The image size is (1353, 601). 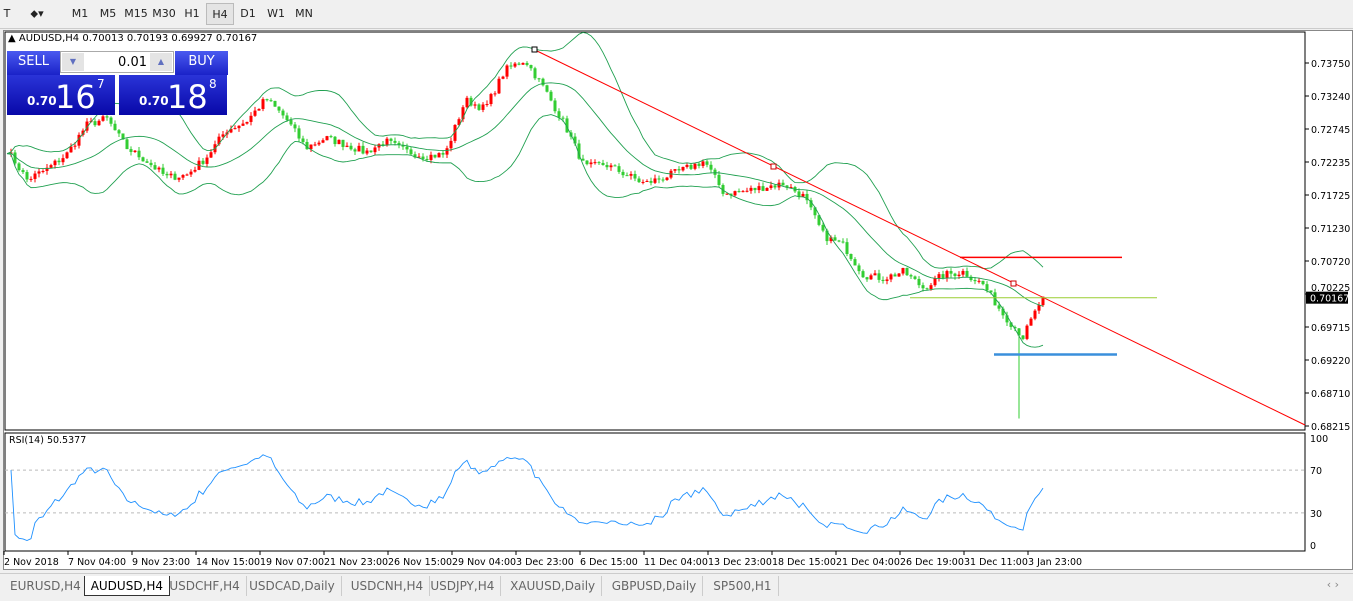 I want to click on chart-tab: USDCAD,Daily, so click(x=292, y=586).